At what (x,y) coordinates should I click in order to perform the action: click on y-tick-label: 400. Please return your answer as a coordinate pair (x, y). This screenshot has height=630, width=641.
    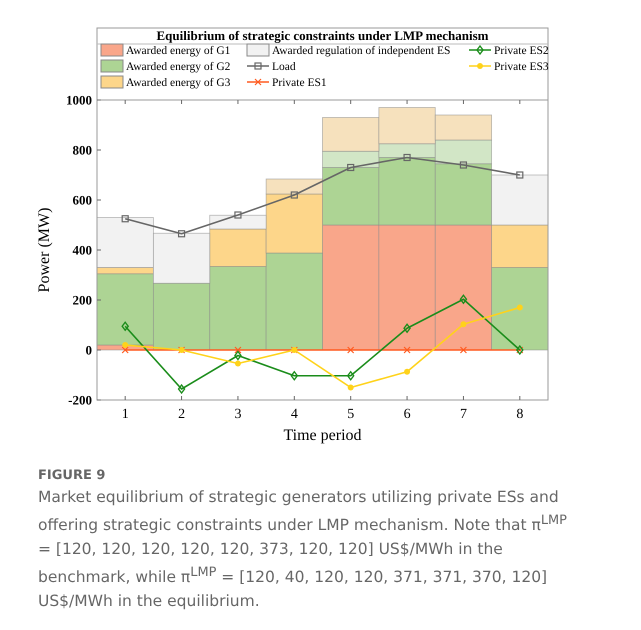
    Looking at the image, I should click on (82, 250).